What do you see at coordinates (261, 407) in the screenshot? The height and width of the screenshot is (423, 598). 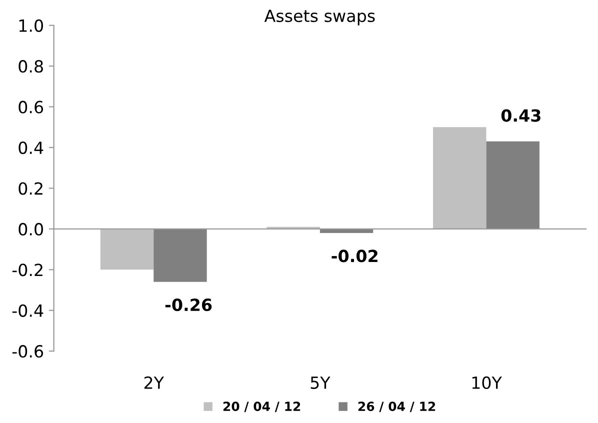 I see `legend-label: 20 / 04 / 12` at bounding box center [261, 407].